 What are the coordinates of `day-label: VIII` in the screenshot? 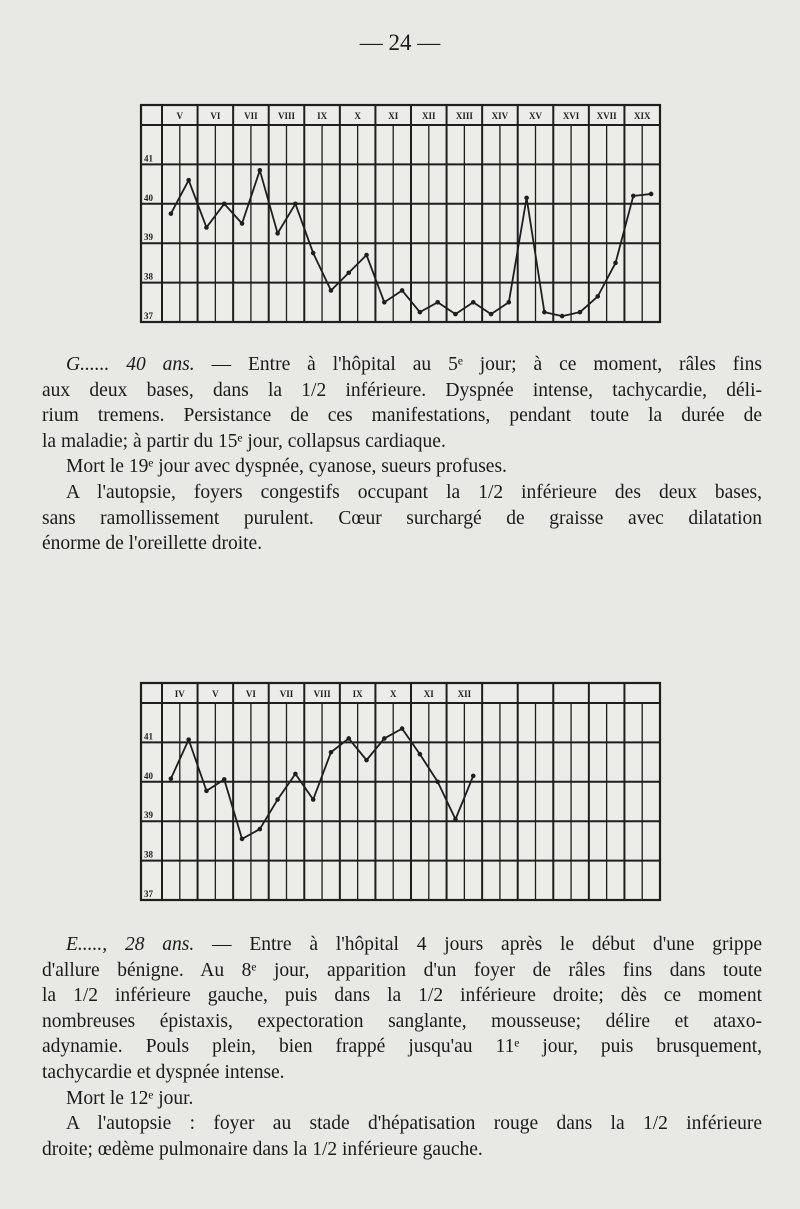 It's located at (287, 116).